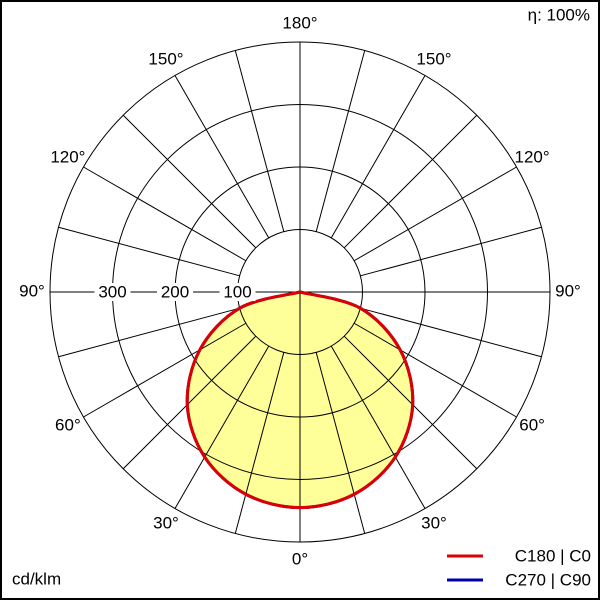 The image size is (600, 605). I want to click on r-tick-label: 200, so click(175, 291).